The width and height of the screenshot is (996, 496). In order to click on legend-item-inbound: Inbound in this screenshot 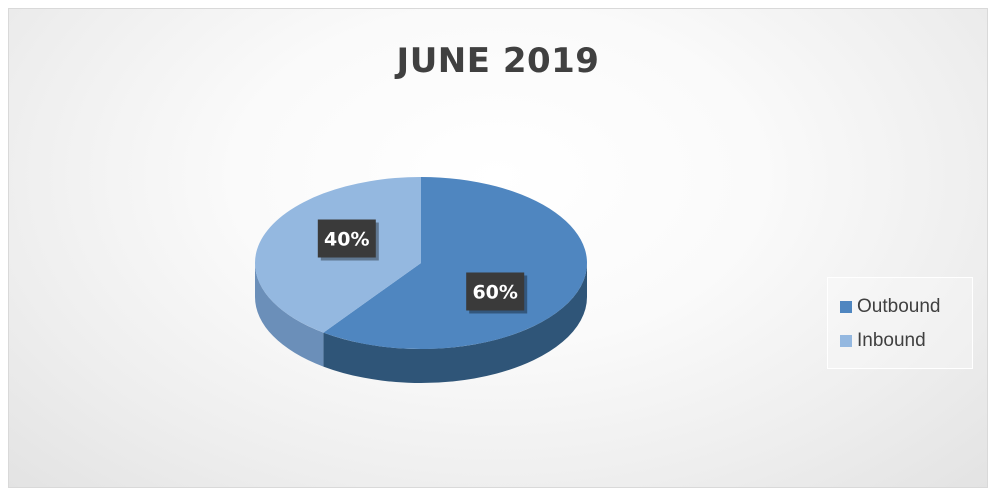, I will do `click(906, 341)`.